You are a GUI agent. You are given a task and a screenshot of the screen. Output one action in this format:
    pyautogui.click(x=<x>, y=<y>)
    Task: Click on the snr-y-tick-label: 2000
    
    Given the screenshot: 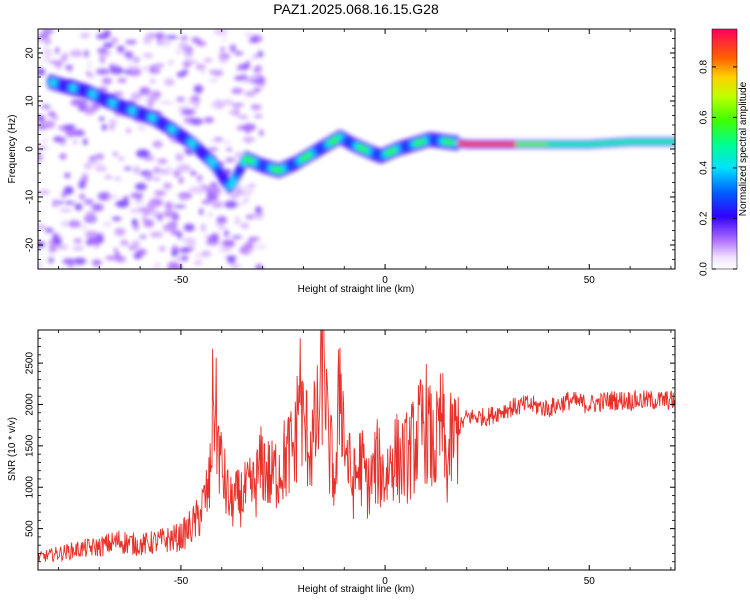 What is the action you would take?
    pyautogui.click(x=30, y=404)
    